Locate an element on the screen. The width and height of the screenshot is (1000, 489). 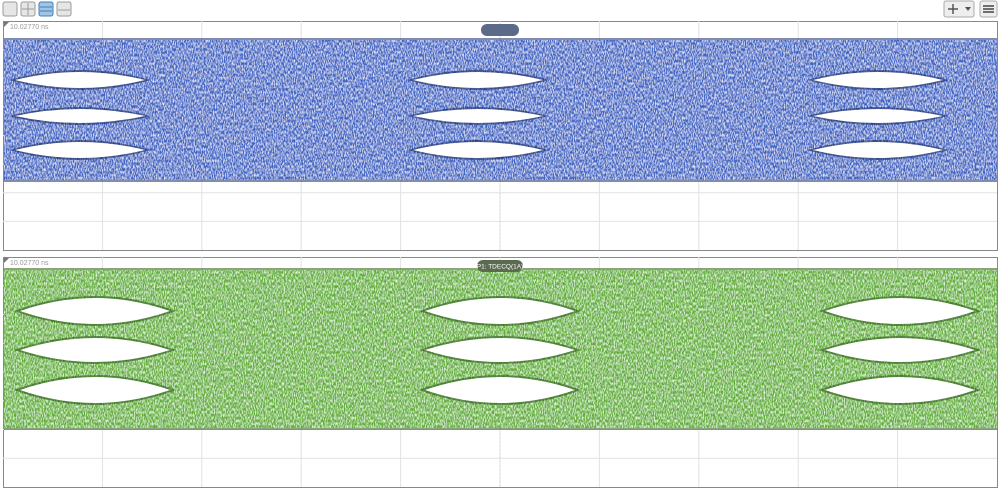
layout-stacked-button is located at coordinates (46, 9).